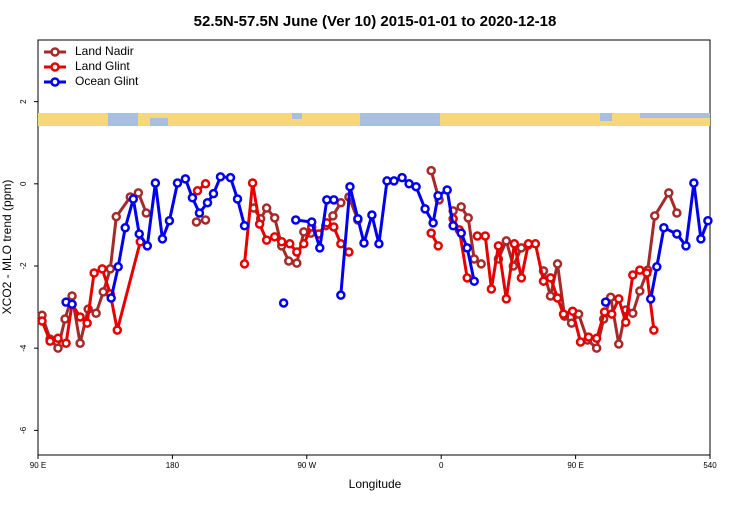 The height and width of the screenshot is (505, 750). Describe the element at coordinates (306, 465) in the screenshot. I see `x-tick-label: 90 W` at that location.